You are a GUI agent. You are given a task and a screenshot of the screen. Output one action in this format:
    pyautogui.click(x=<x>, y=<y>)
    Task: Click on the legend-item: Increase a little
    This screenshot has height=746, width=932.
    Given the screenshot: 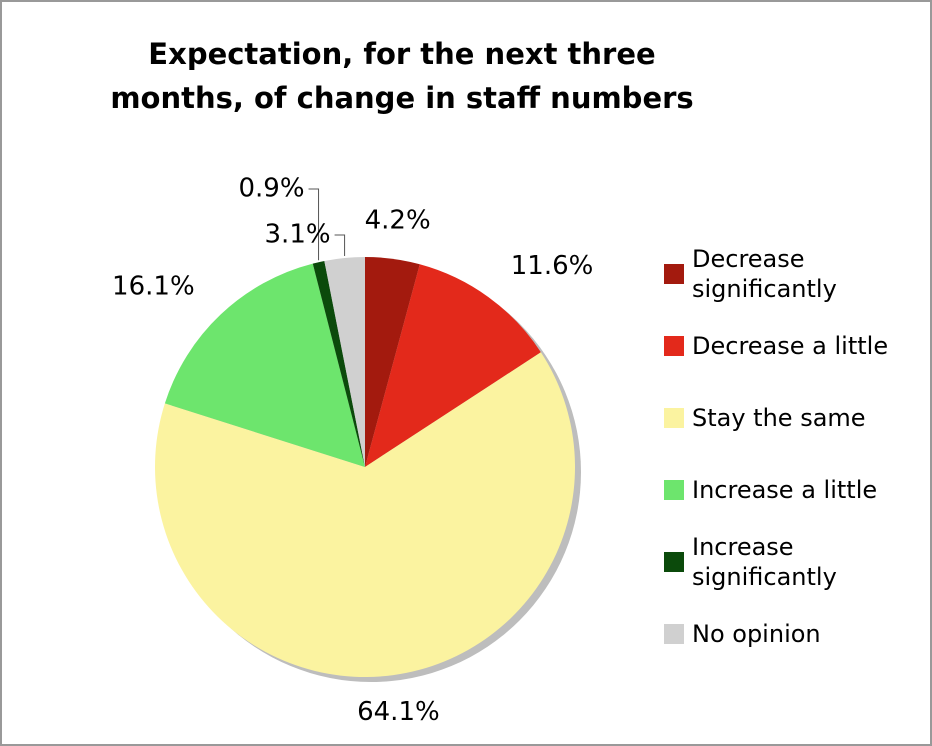 What is the action you would take?
    pyautogui.click(x=794, y=490)
    